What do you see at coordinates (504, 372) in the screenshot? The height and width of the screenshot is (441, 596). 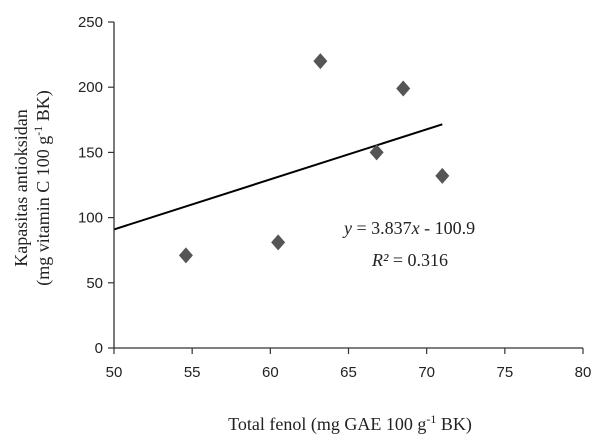 I see `x-tick-label: 75` at bounding box center [504, 372].